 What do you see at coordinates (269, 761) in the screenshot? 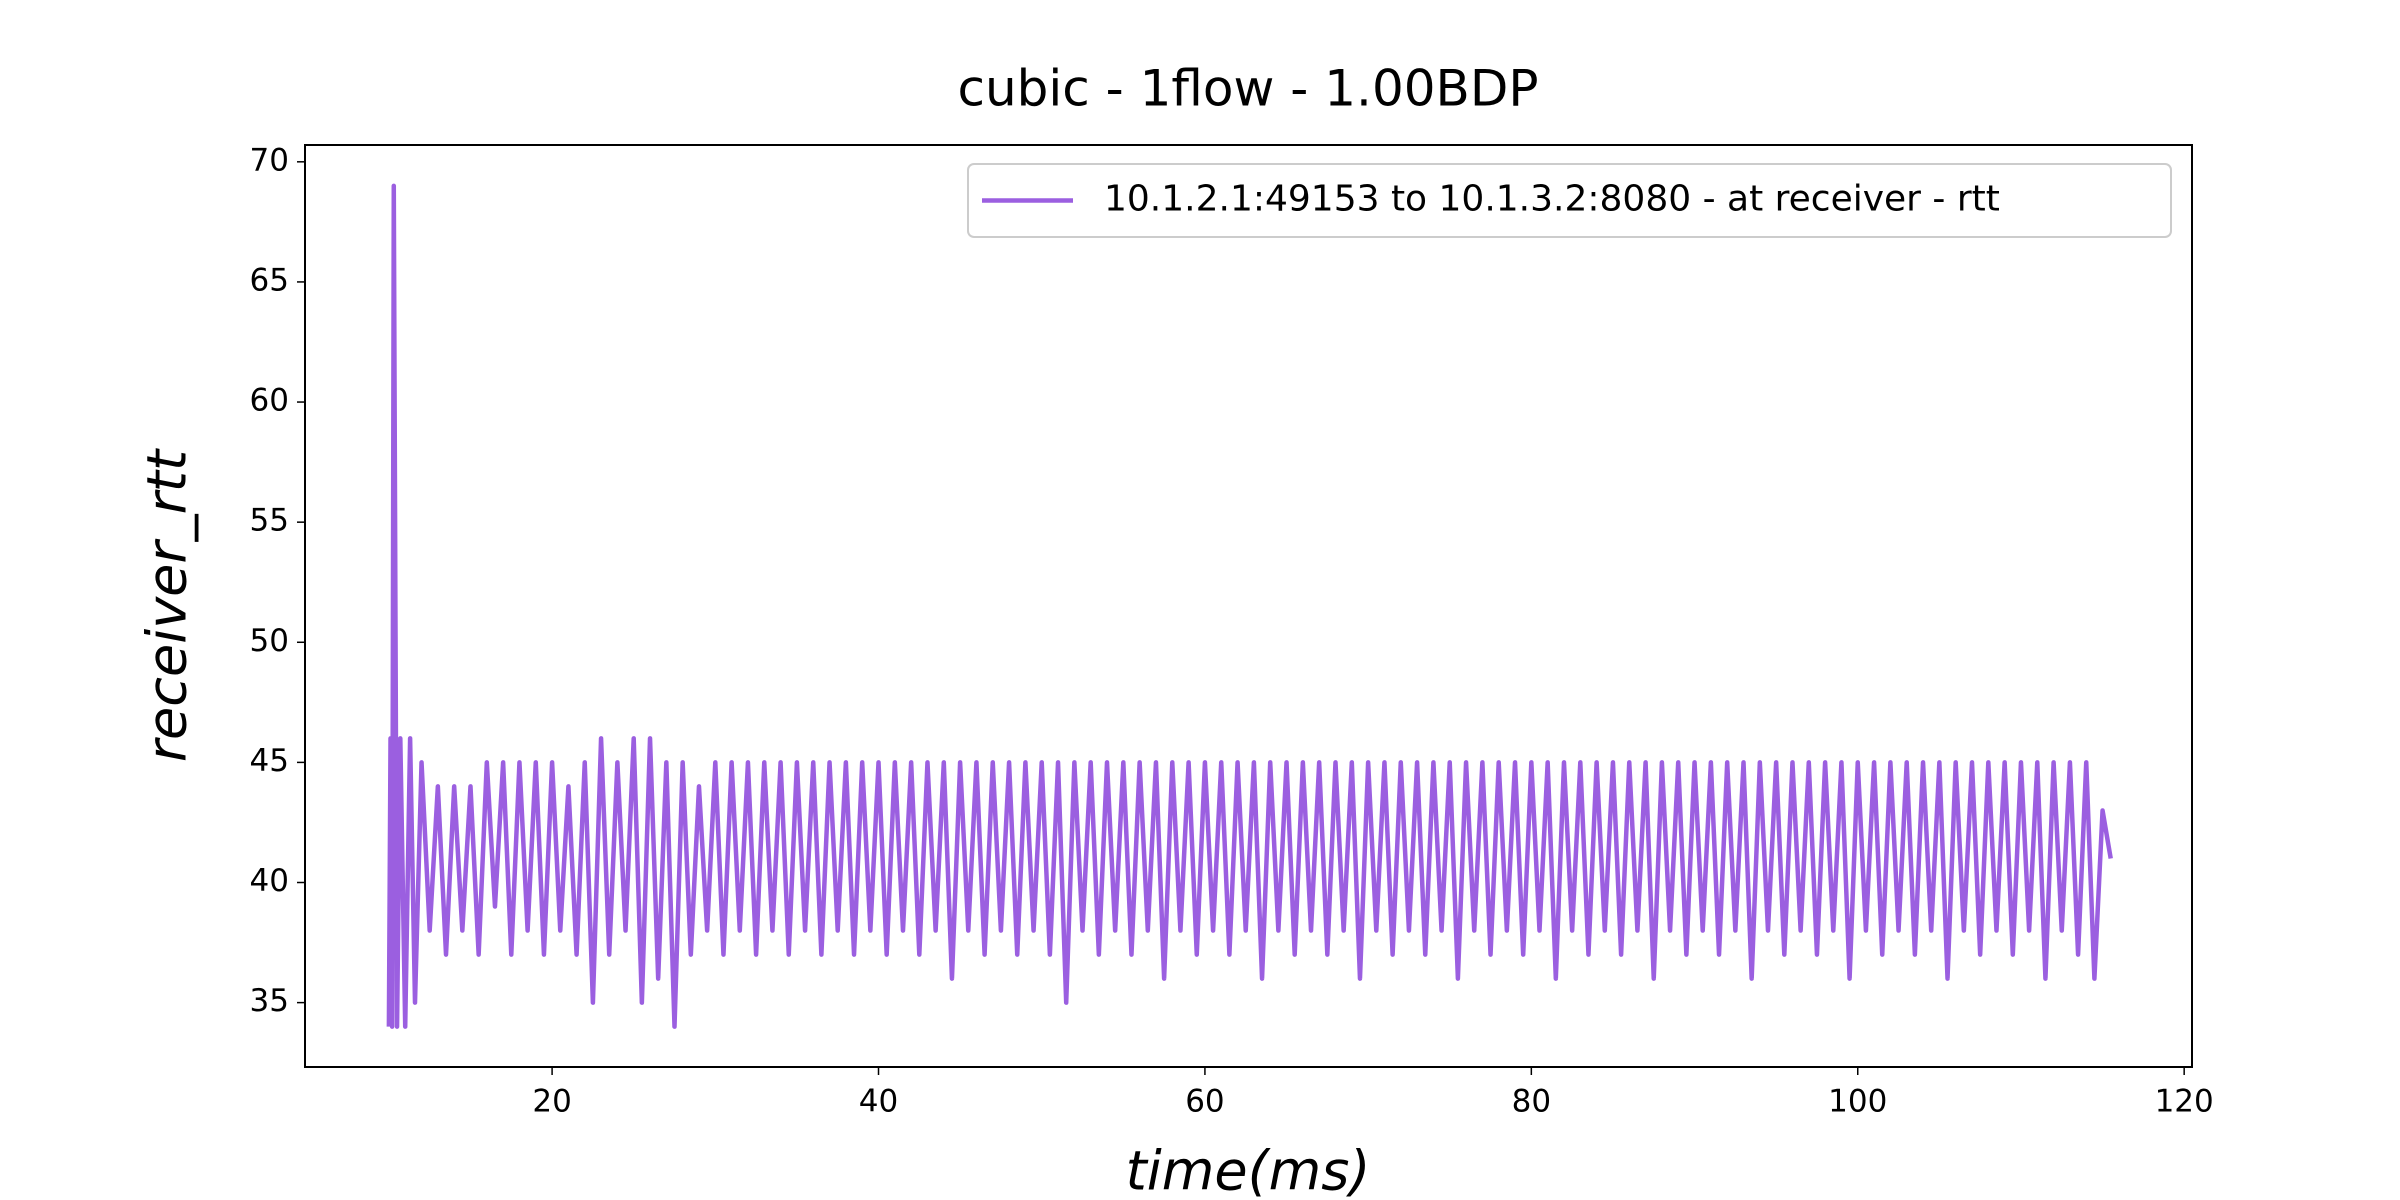
I see `y-tick-label: 45` at bounding box center [269, 761].